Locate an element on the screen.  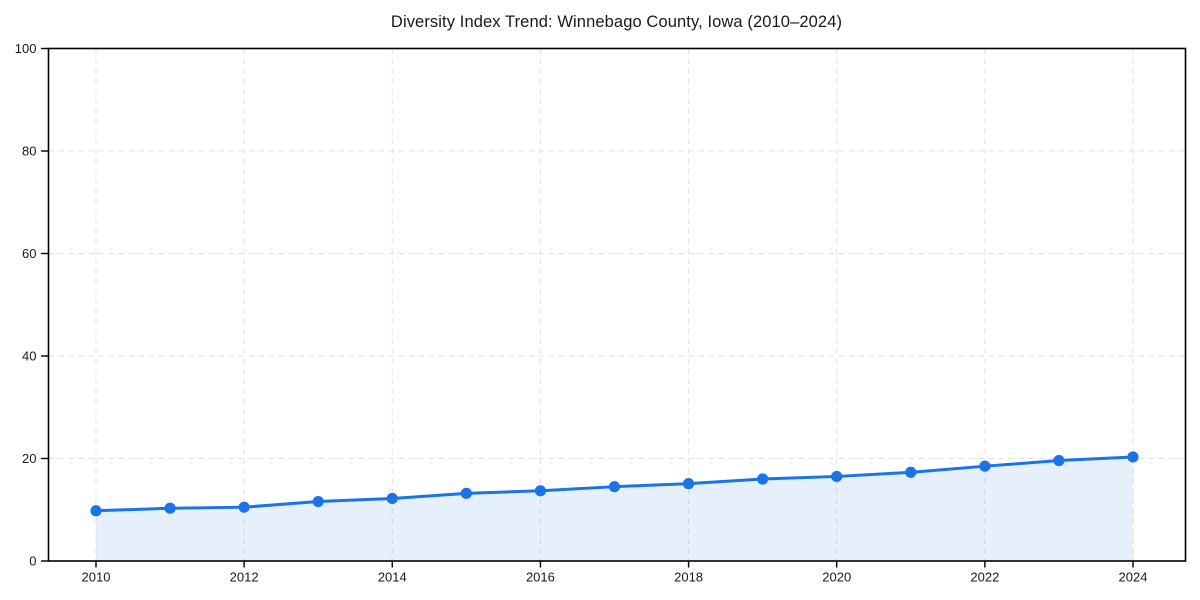
x-tick-label: 2010 is located at coordinates (96, 577).